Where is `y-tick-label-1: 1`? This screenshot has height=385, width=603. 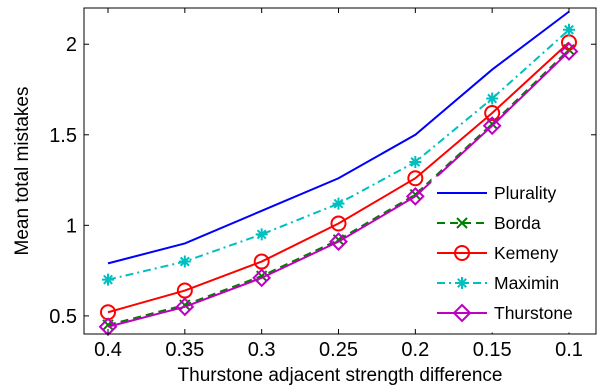 y-tick-label-1: 1 is located at coordinates (71, 226).